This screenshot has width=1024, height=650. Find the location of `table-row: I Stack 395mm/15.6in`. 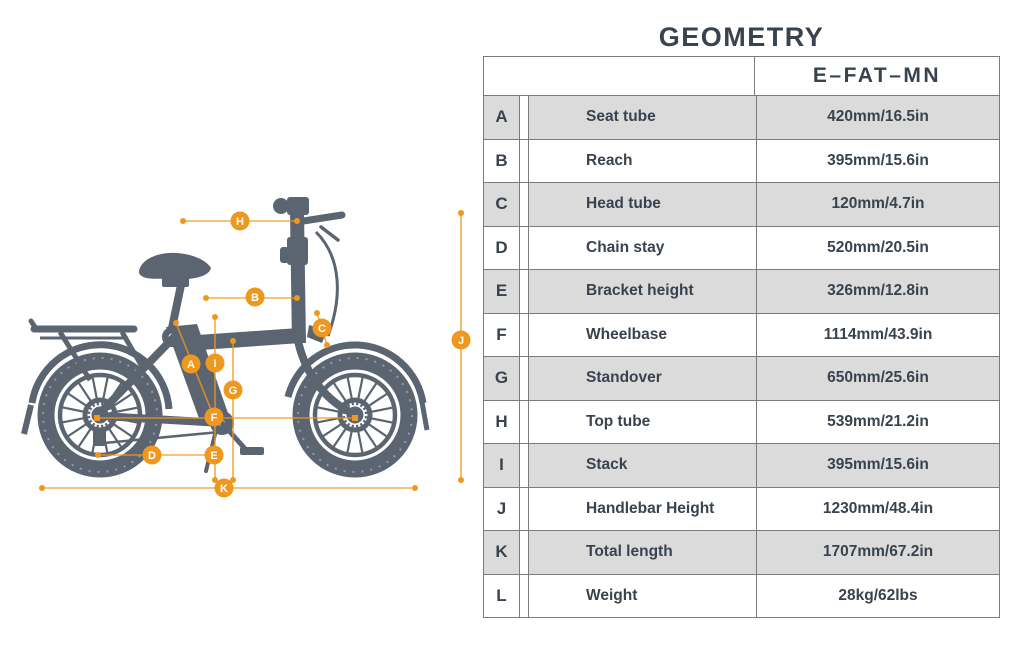

table-row: I Stack 395mm/15.6in is located at coordinates (741, 465).